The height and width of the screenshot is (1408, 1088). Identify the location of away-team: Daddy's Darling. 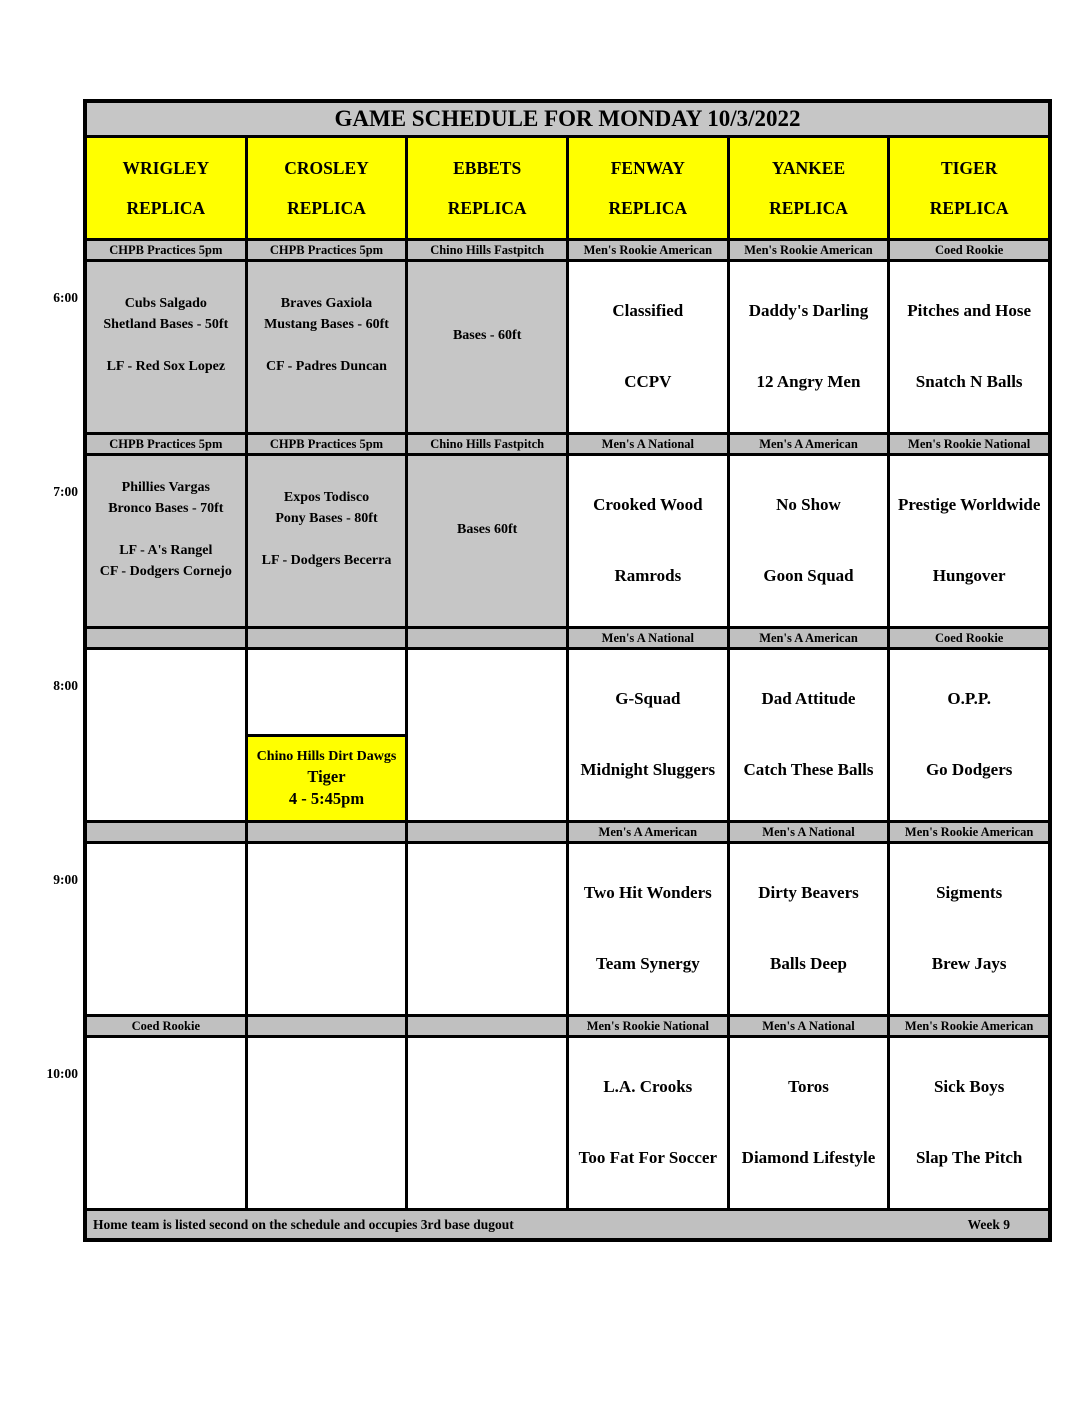
(808, 311).